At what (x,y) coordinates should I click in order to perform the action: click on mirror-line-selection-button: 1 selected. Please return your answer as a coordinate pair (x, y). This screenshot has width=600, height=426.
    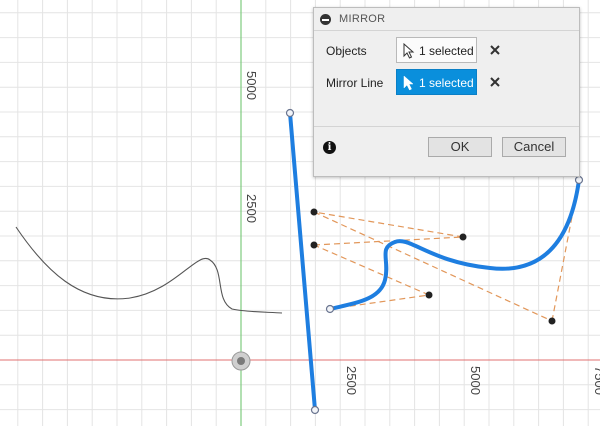
    Looking at the image, I should click on (436, 82).